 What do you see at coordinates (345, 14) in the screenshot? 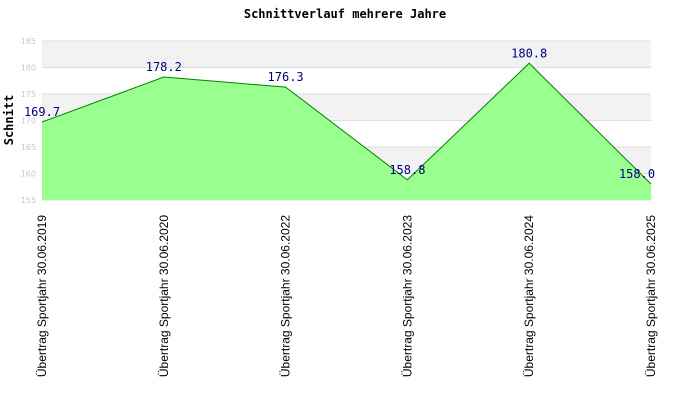
I see `chart-title: Schnittverlauf mehrere Jahre` at bounding box center [345, 14].